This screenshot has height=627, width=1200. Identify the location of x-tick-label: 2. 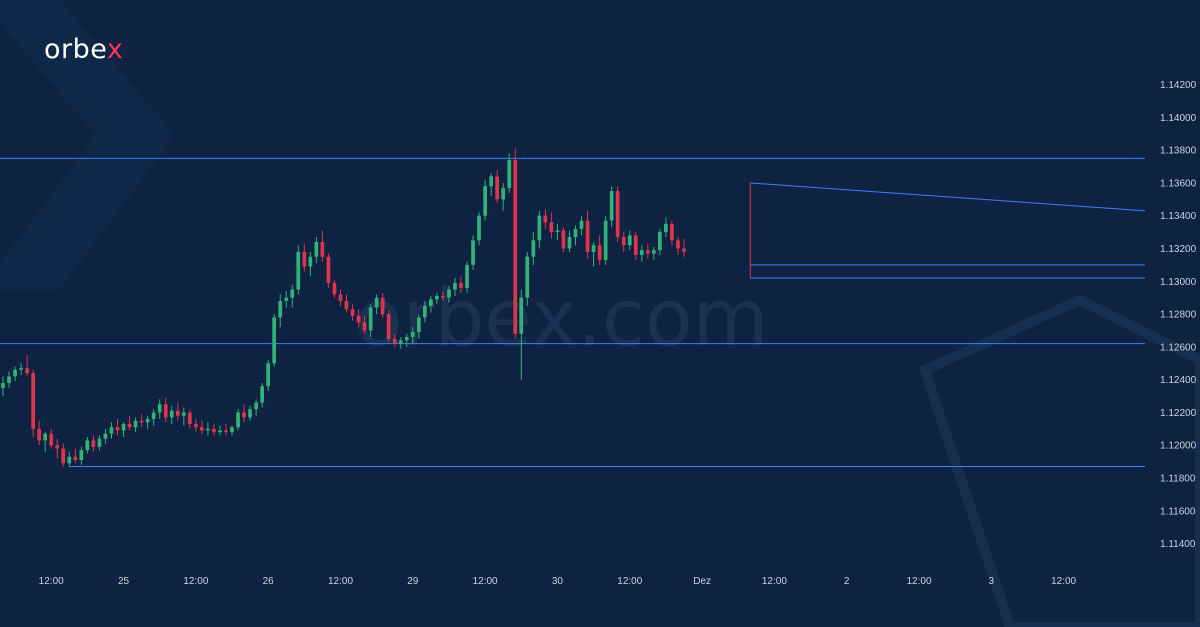
(847, 581).